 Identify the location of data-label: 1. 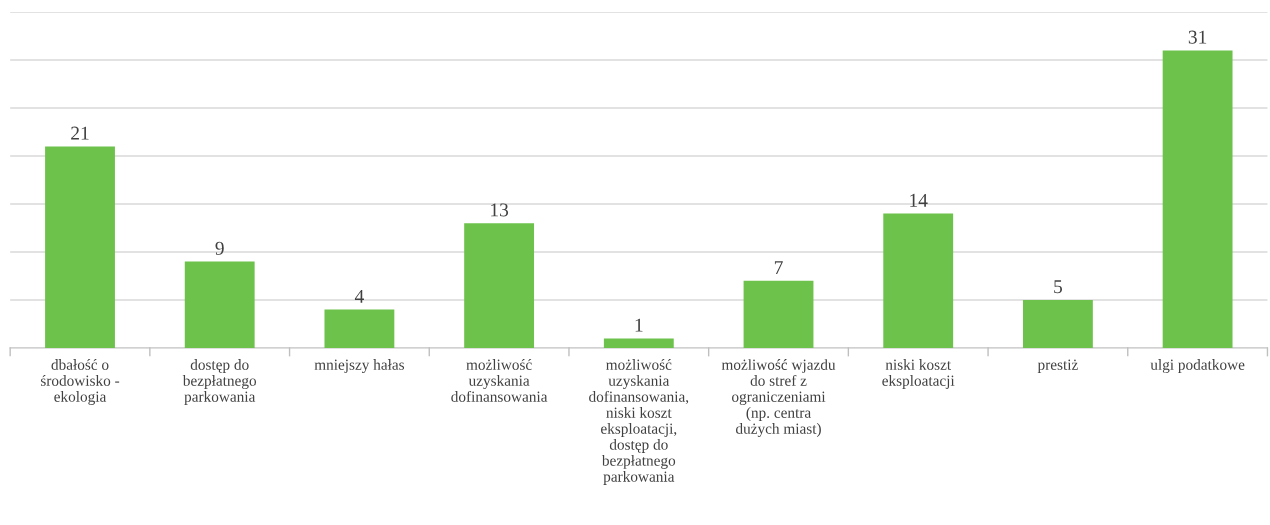
(639, 325).